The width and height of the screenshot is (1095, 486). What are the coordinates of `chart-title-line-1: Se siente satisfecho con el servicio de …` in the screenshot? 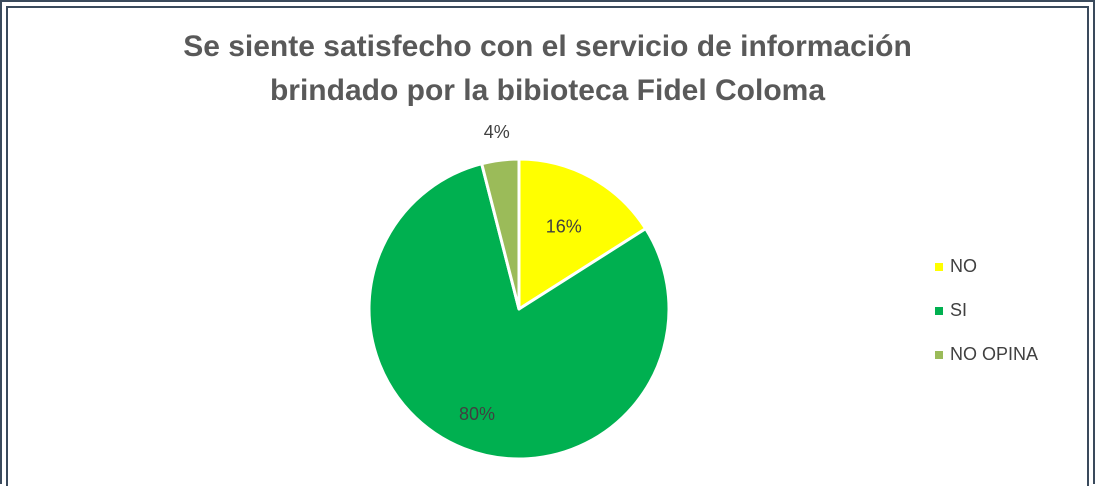 It's located at (547, 46).